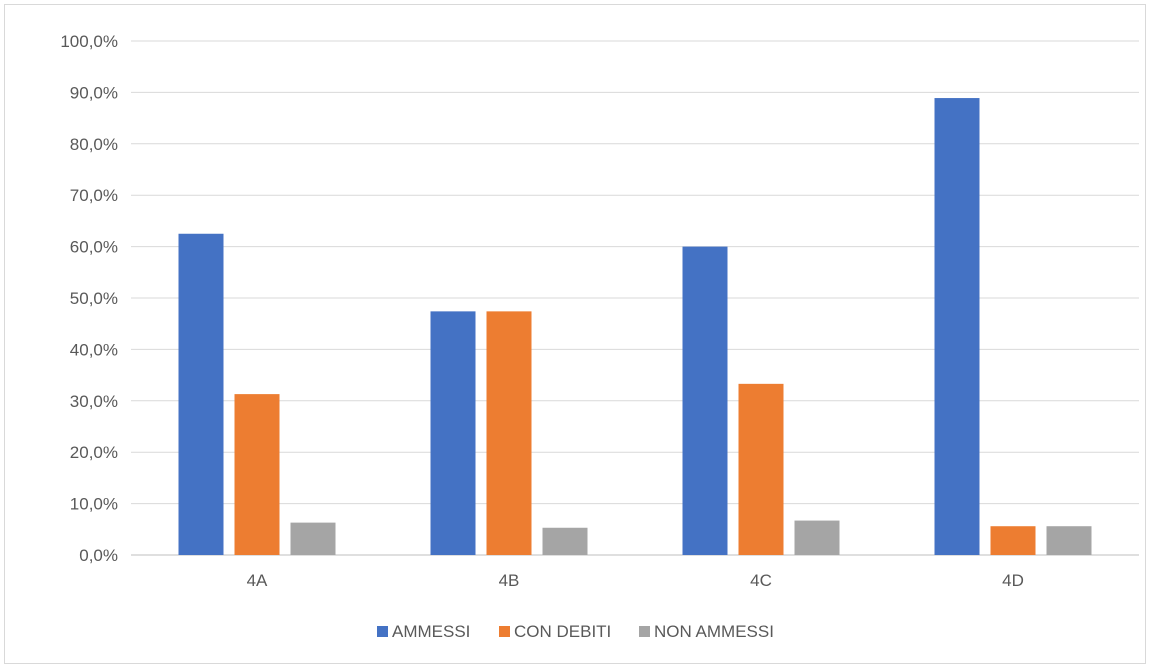  I want to click on y-tick-label: 70,0%, so click(94, 195).